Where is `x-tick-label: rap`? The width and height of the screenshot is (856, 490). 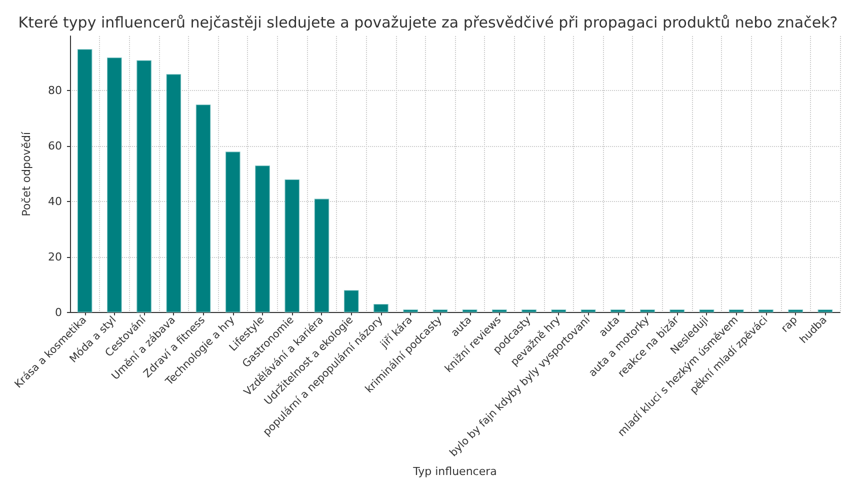
x-tick-label: rap is located at coordinates (789, 324).